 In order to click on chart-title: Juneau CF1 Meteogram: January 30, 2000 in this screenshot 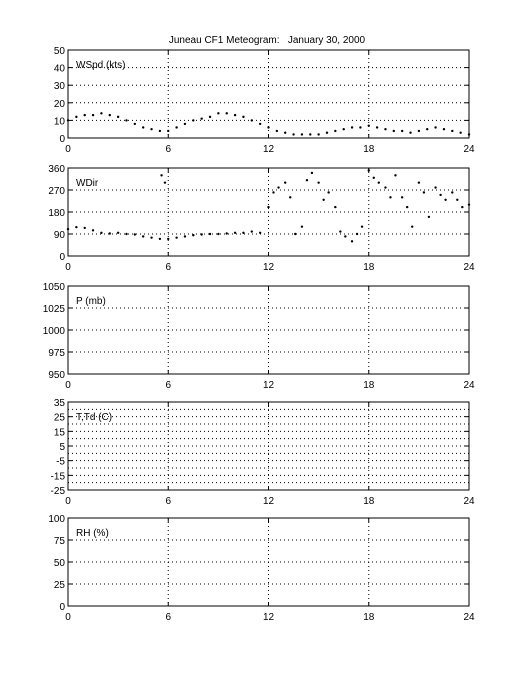, I will do `click(267, 40)`.